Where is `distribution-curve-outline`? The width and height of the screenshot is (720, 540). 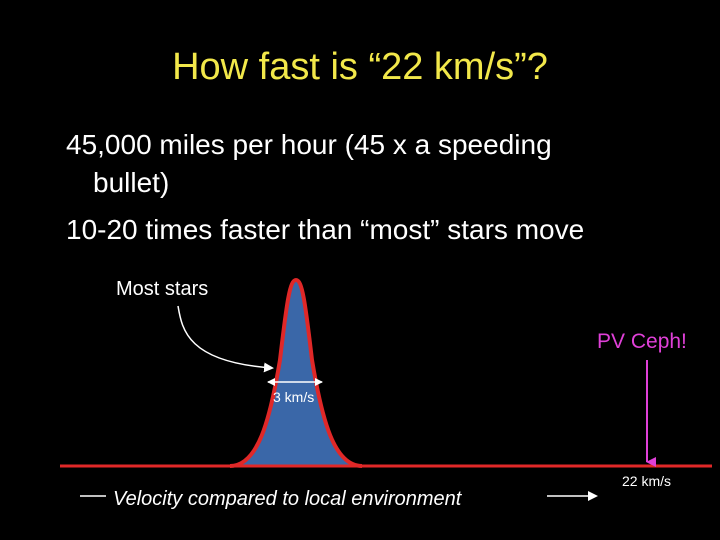
distribution-curve-outline is located at coordinates (296, 372).